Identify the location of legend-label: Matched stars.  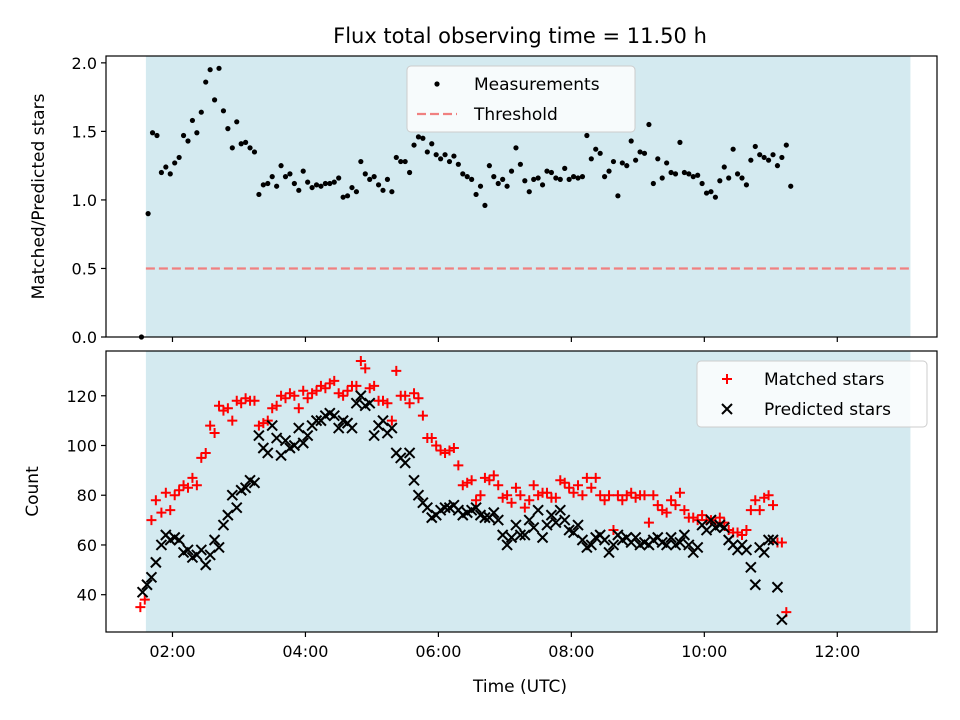
(824, 380).